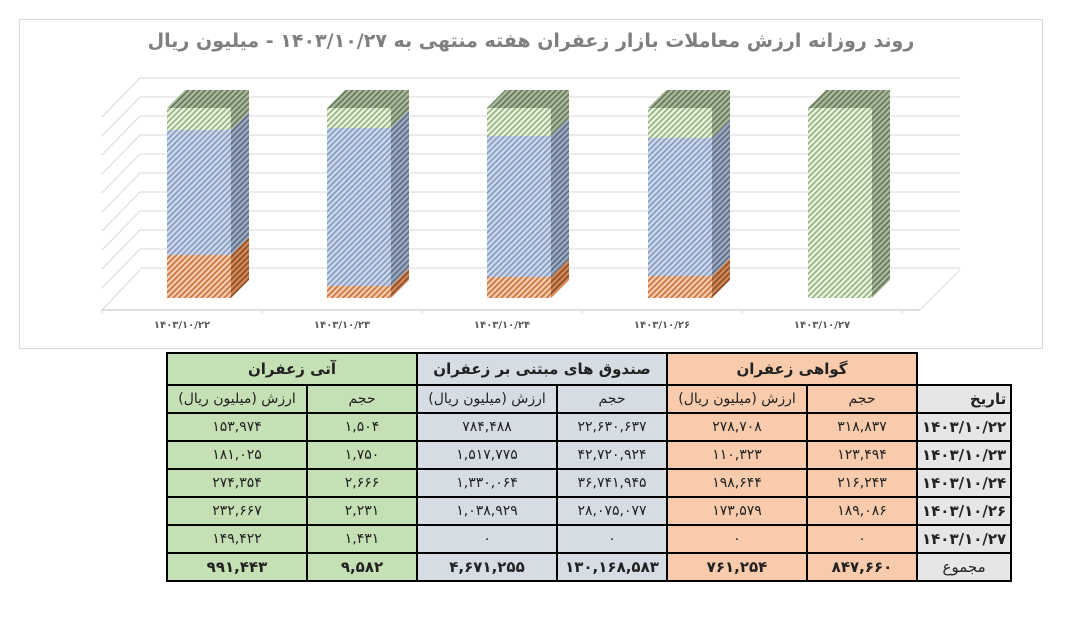  I want to click on ati-volume-total: ۹,۵۸۲, so click(362, 567).